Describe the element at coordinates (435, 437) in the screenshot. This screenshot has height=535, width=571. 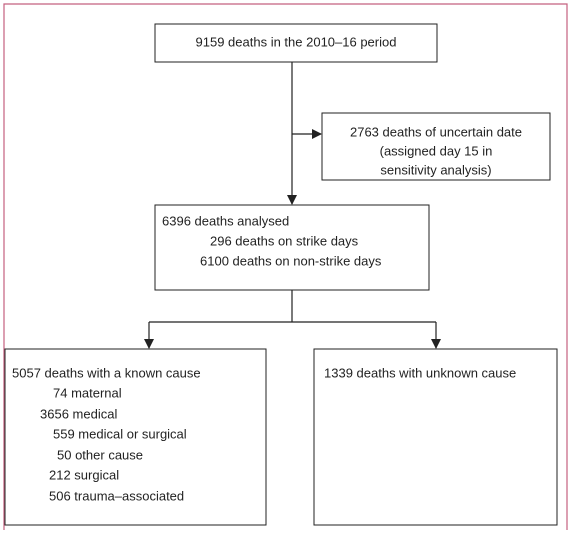
I see `box-unknown-cause` at that location.